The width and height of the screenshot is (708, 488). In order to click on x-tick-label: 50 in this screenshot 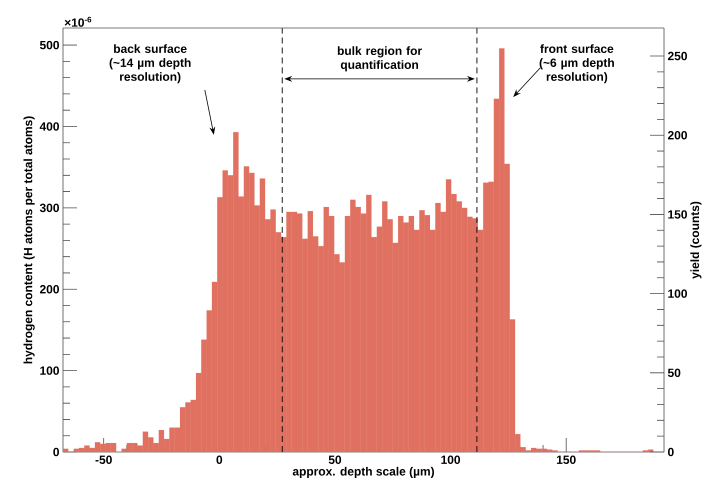, I will do `click(335, 460)`.